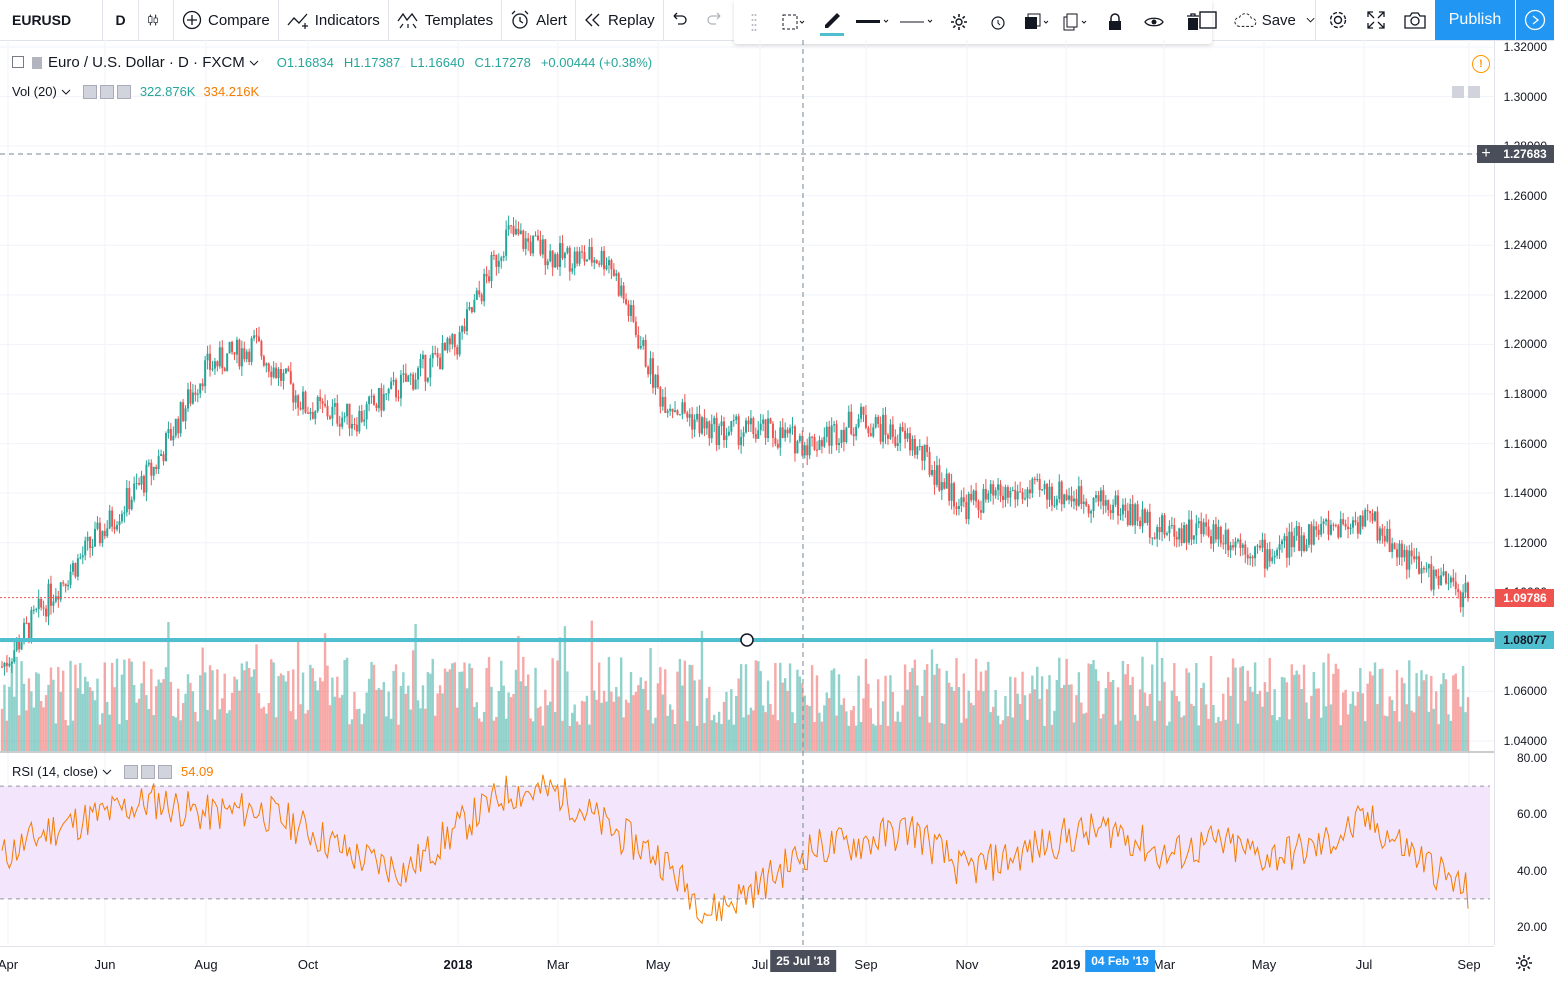 Image resolution: width=1554 pixels, height=985 pixels. I want to click on drag-handle, so click(753, 22).